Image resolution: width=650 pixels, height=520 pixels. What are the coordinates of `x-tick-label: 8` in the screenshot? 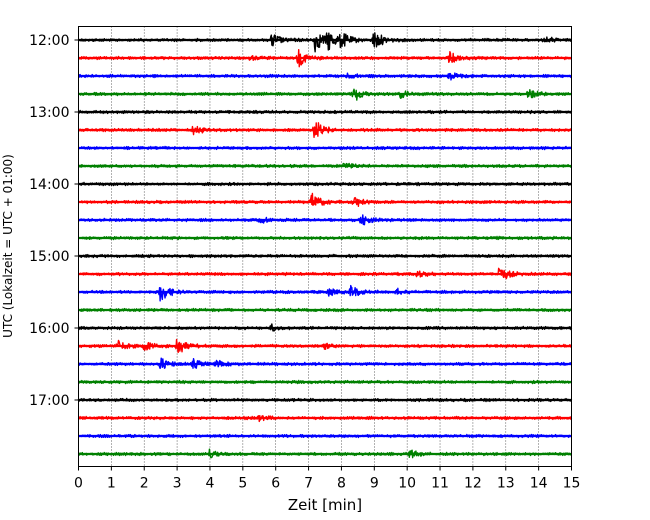 It's located at (341, 484).